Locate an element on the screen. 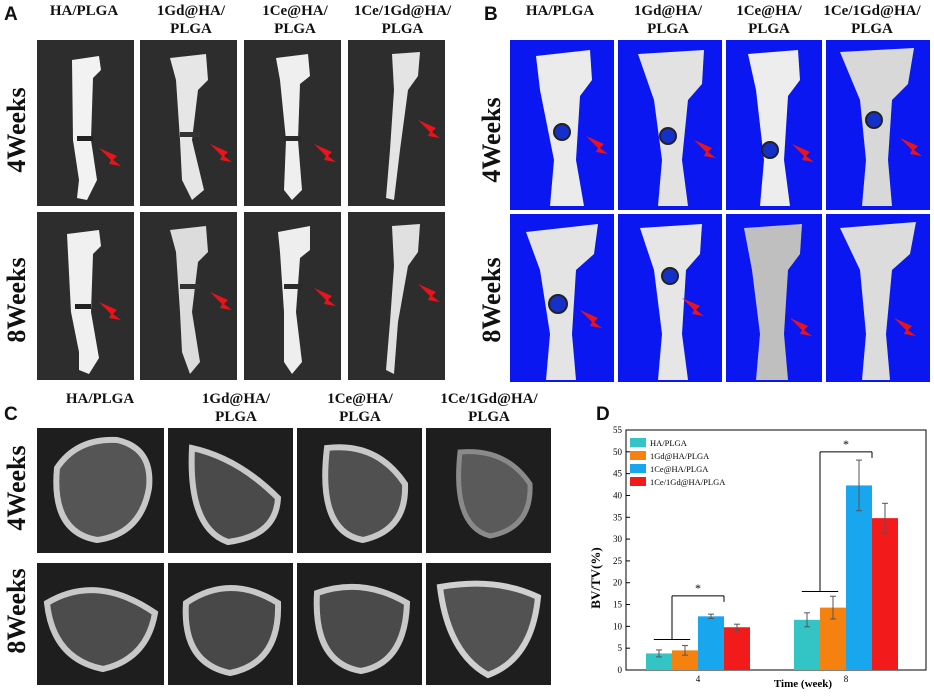 The image size is (934, 696). x-tick-label: 4 is located at coordinates (698, 679).